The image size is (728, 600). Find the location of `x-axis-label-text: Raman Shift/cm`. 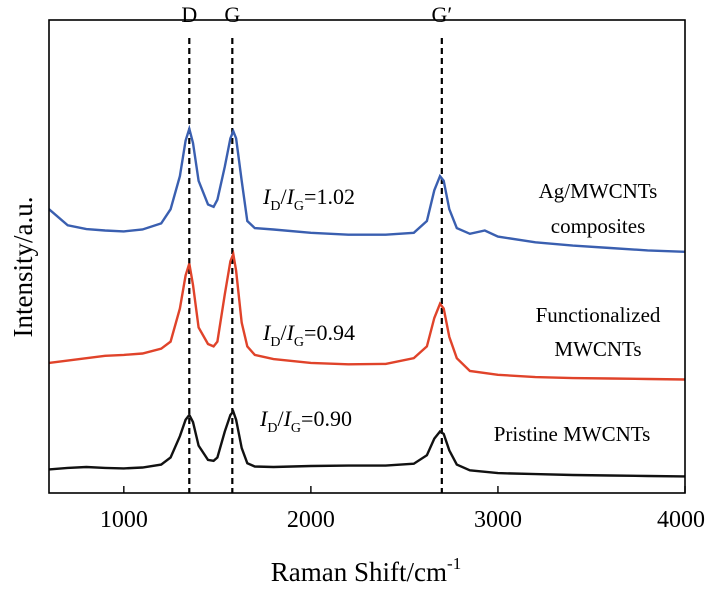

x-axis-label-text: Raman Shift/cm is located at coordinates (359, 572).